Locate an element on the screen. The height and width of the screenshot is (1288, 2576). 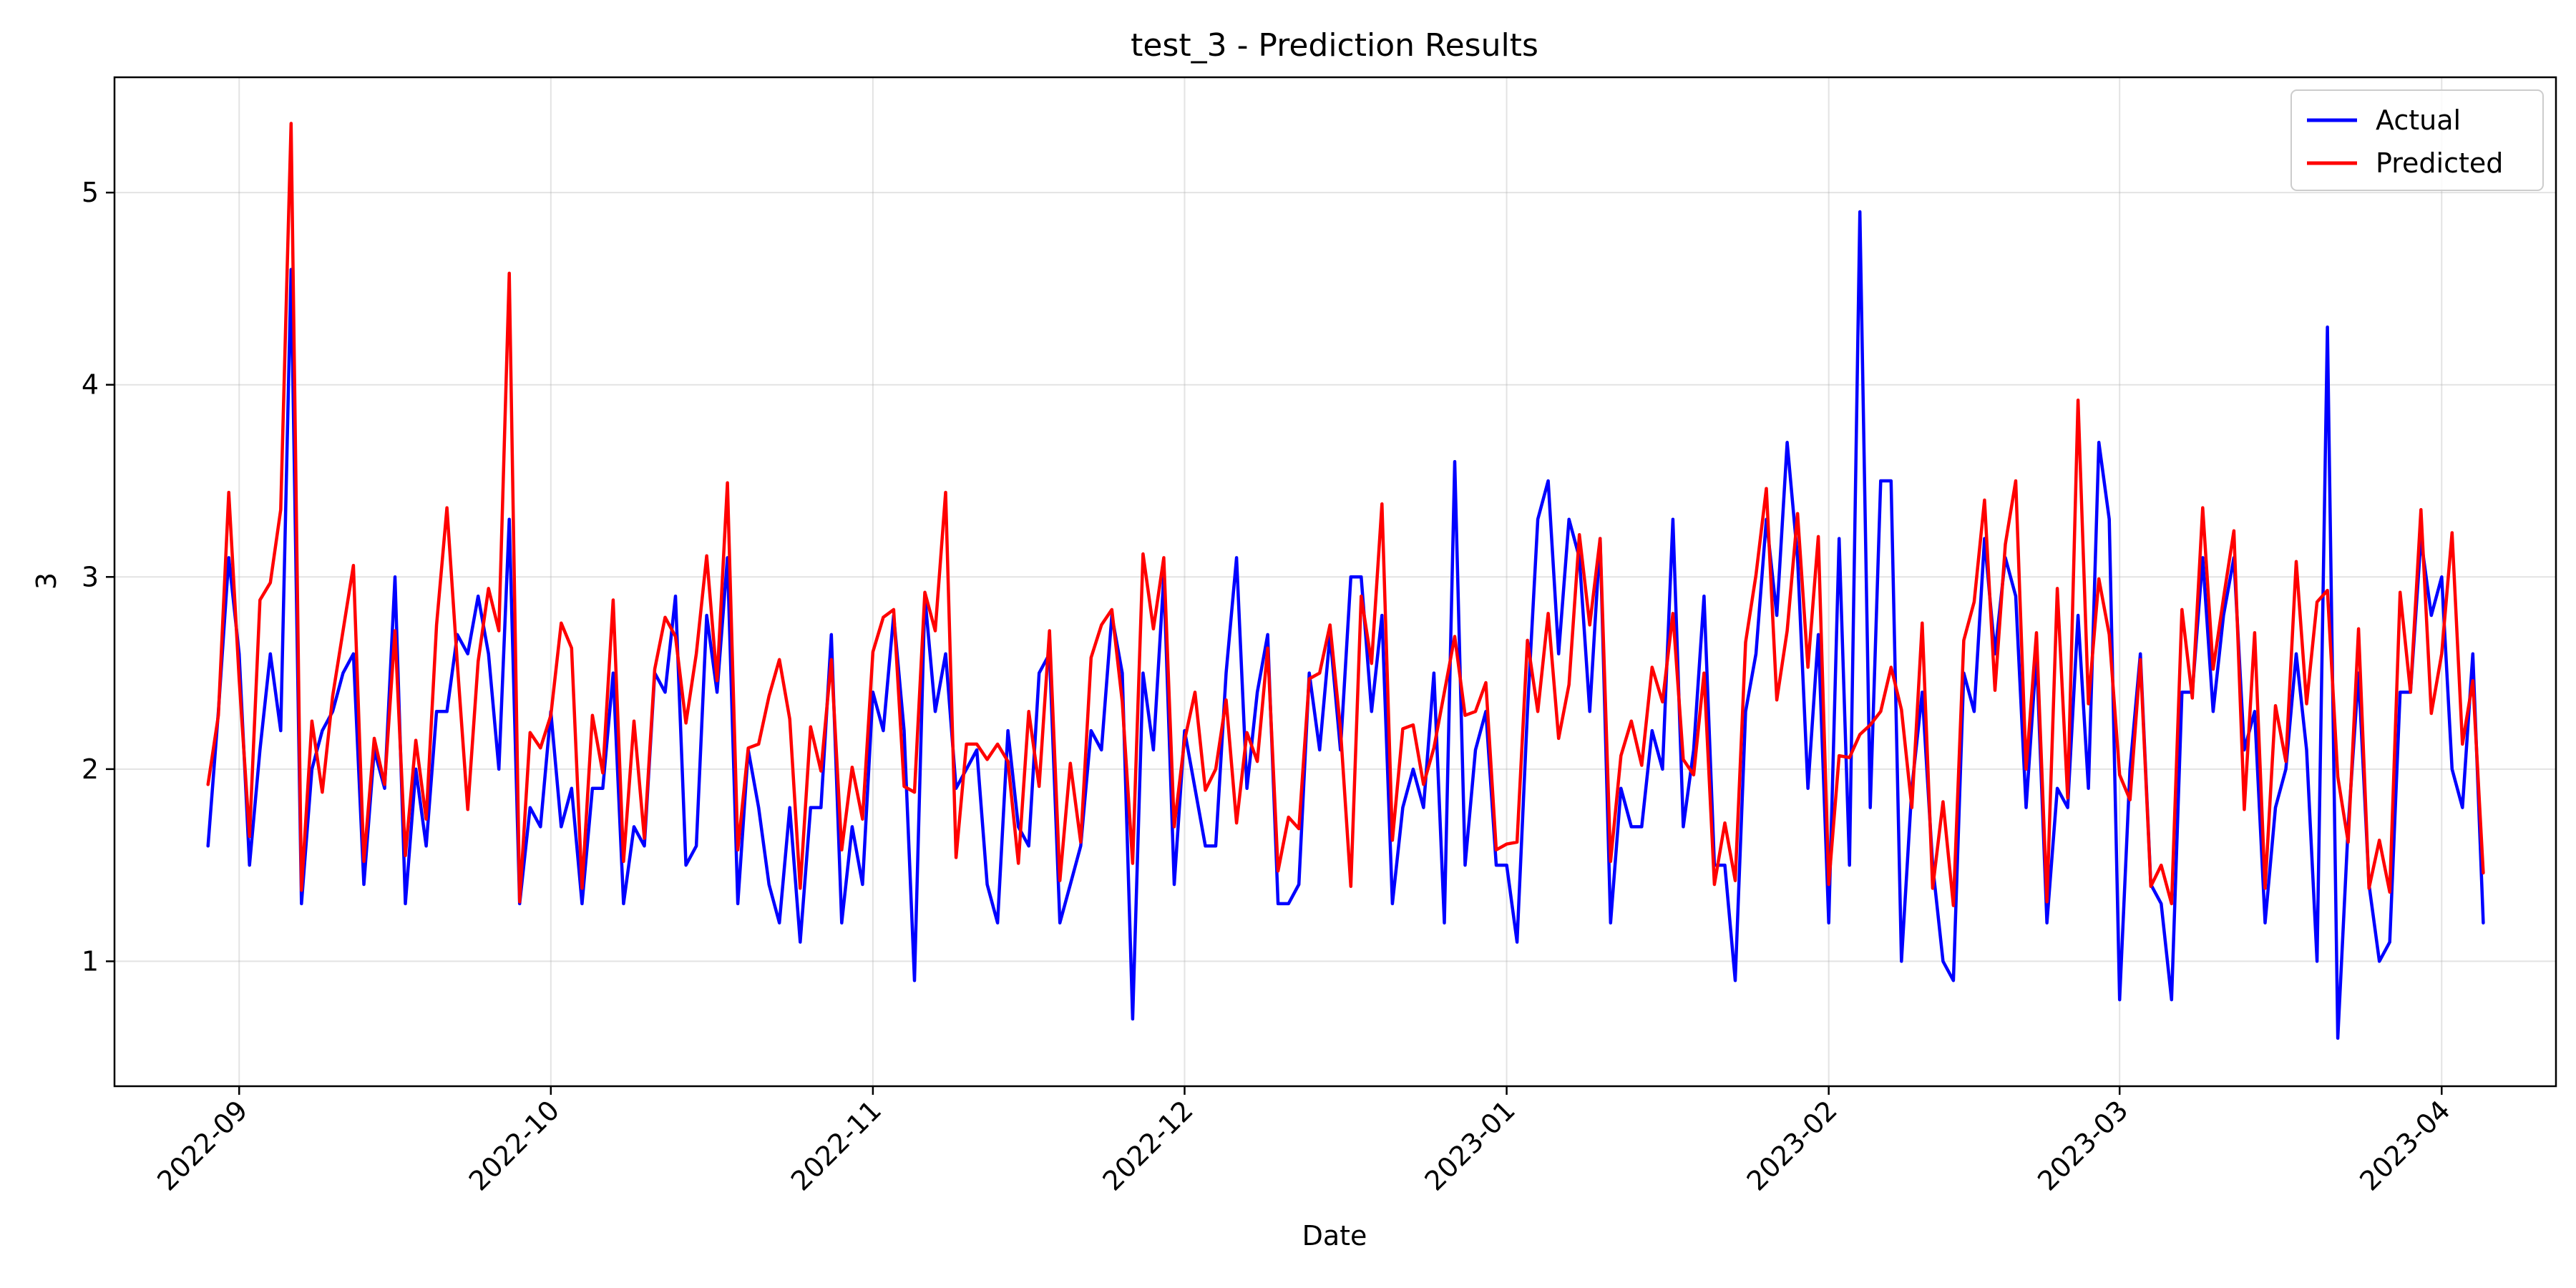
y-tick-label: 1 is located at coordinates (90, 961).